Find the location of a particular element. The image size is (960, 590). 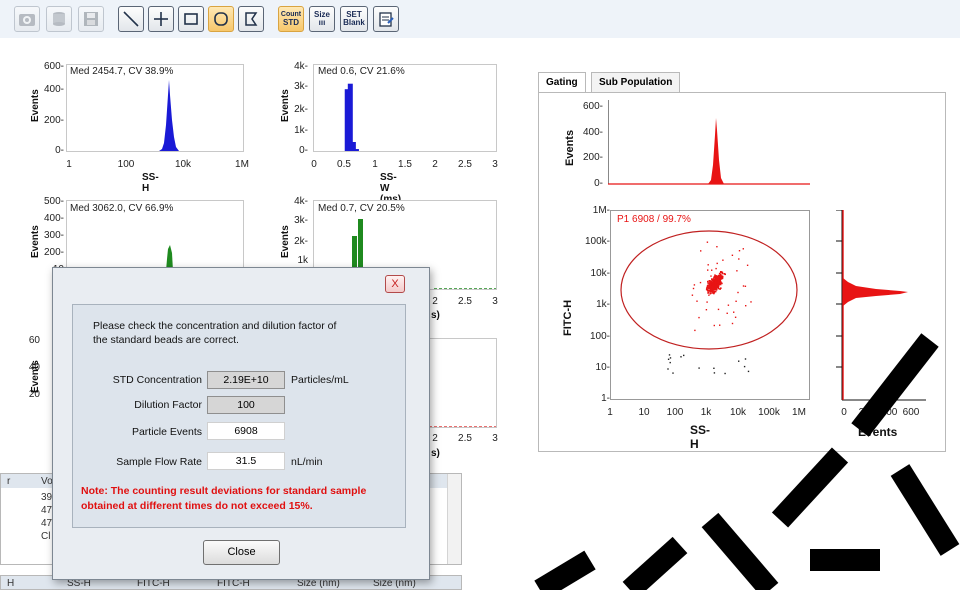

close-button: Close is located at coordinates (241, 552).